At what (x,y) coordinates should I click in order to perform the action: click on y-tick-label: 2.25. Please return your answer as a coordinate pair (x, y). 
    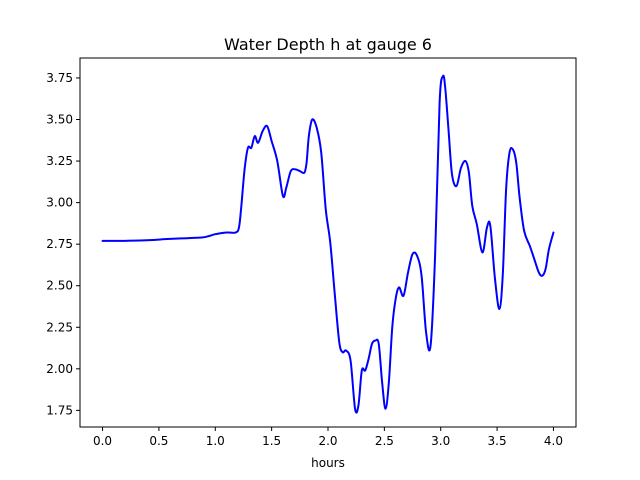
    Looking at the image, I should click on (59, 327).